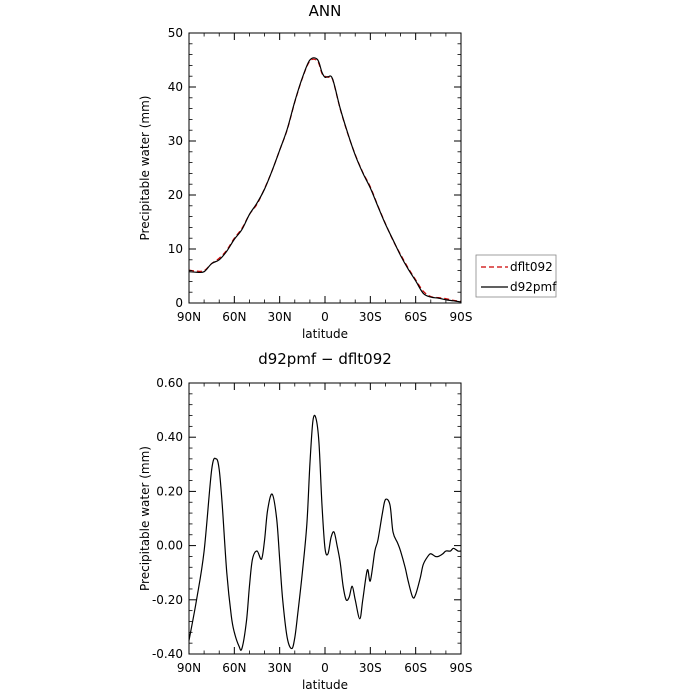  I want to click on top-chart-y-tick-label: 50, so click(175, 33).